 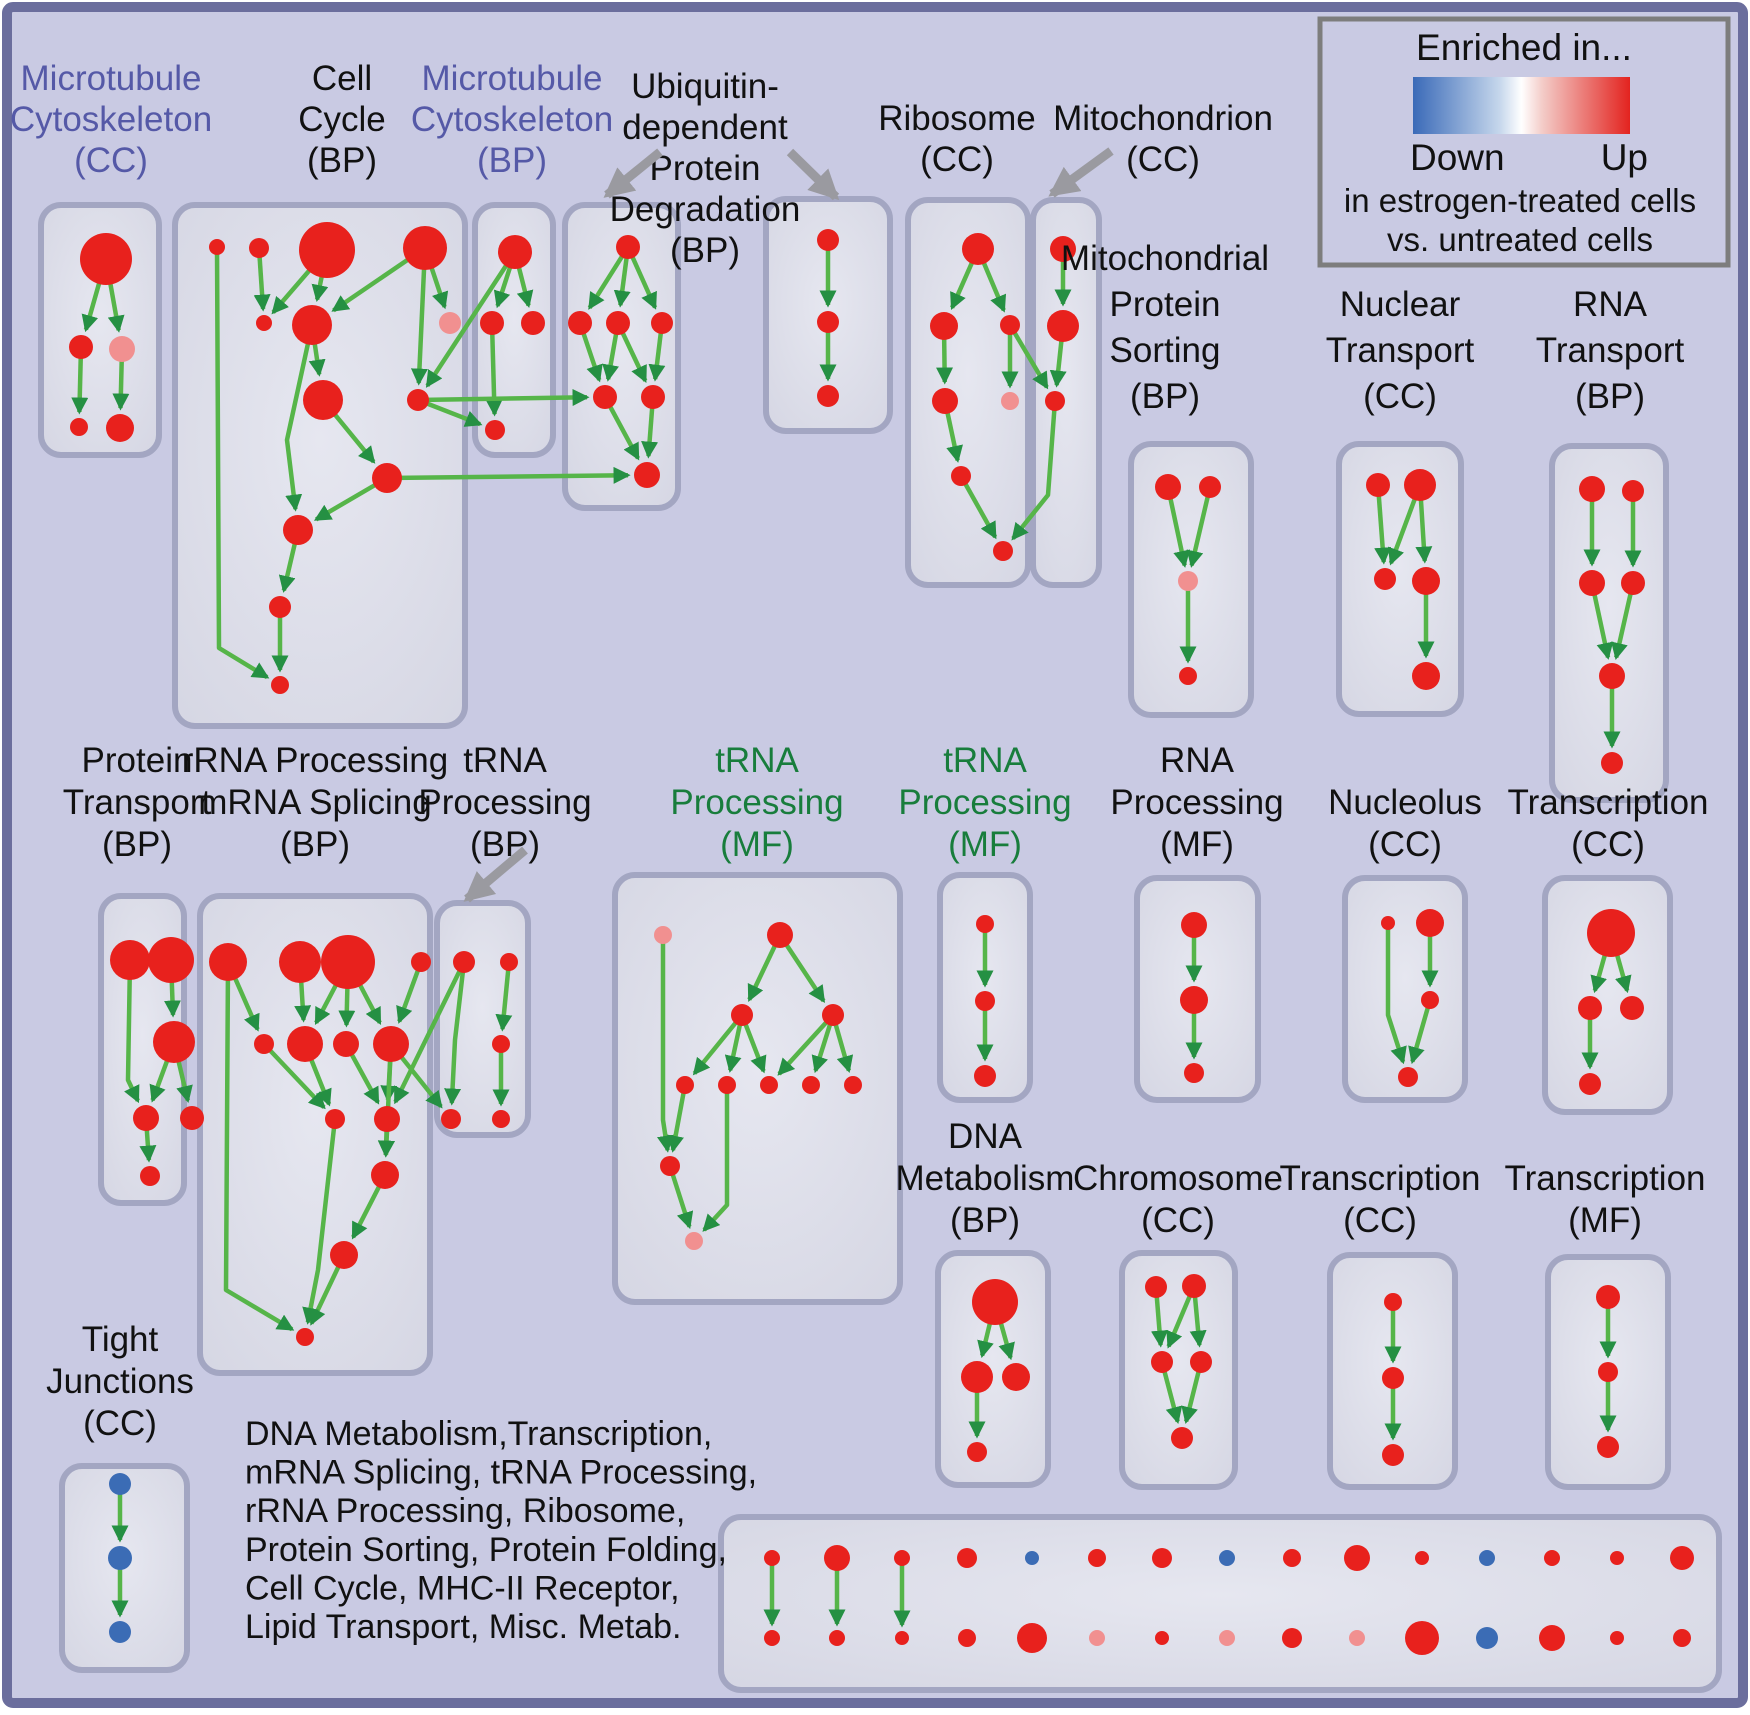 I want to click on go-term-node-ubiquitin-degradation-f, so click(x=647, y=475).